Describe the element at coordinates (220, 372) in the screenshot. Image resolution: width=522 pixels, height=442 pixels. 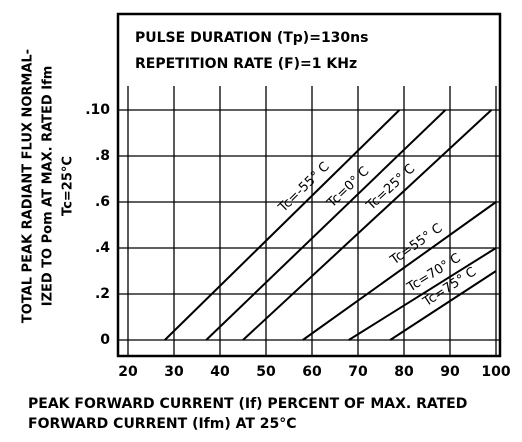
I see `x-tick-label: 40` at that location.